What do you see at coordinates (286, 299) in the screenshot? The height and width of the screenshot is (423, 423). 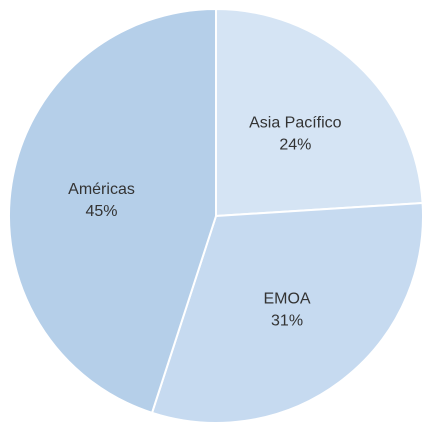 I see `slice-label-emoa: EMOA` at bounding box center [286, 299].